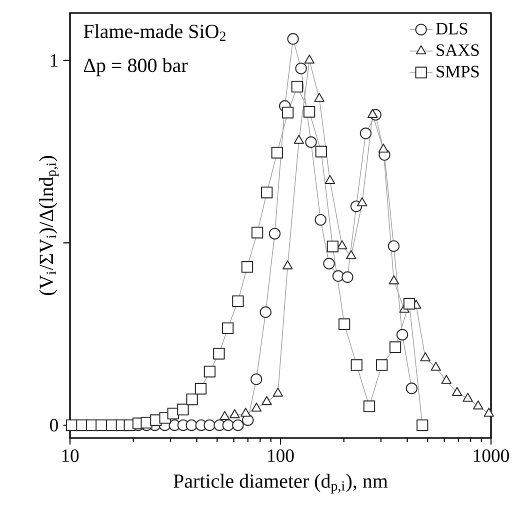 The image size is (517, 510). Describe the element at coordinates (155, 32) in the screenshot. I see `annotation: Flame-made SiO$_{2}$` at that location.